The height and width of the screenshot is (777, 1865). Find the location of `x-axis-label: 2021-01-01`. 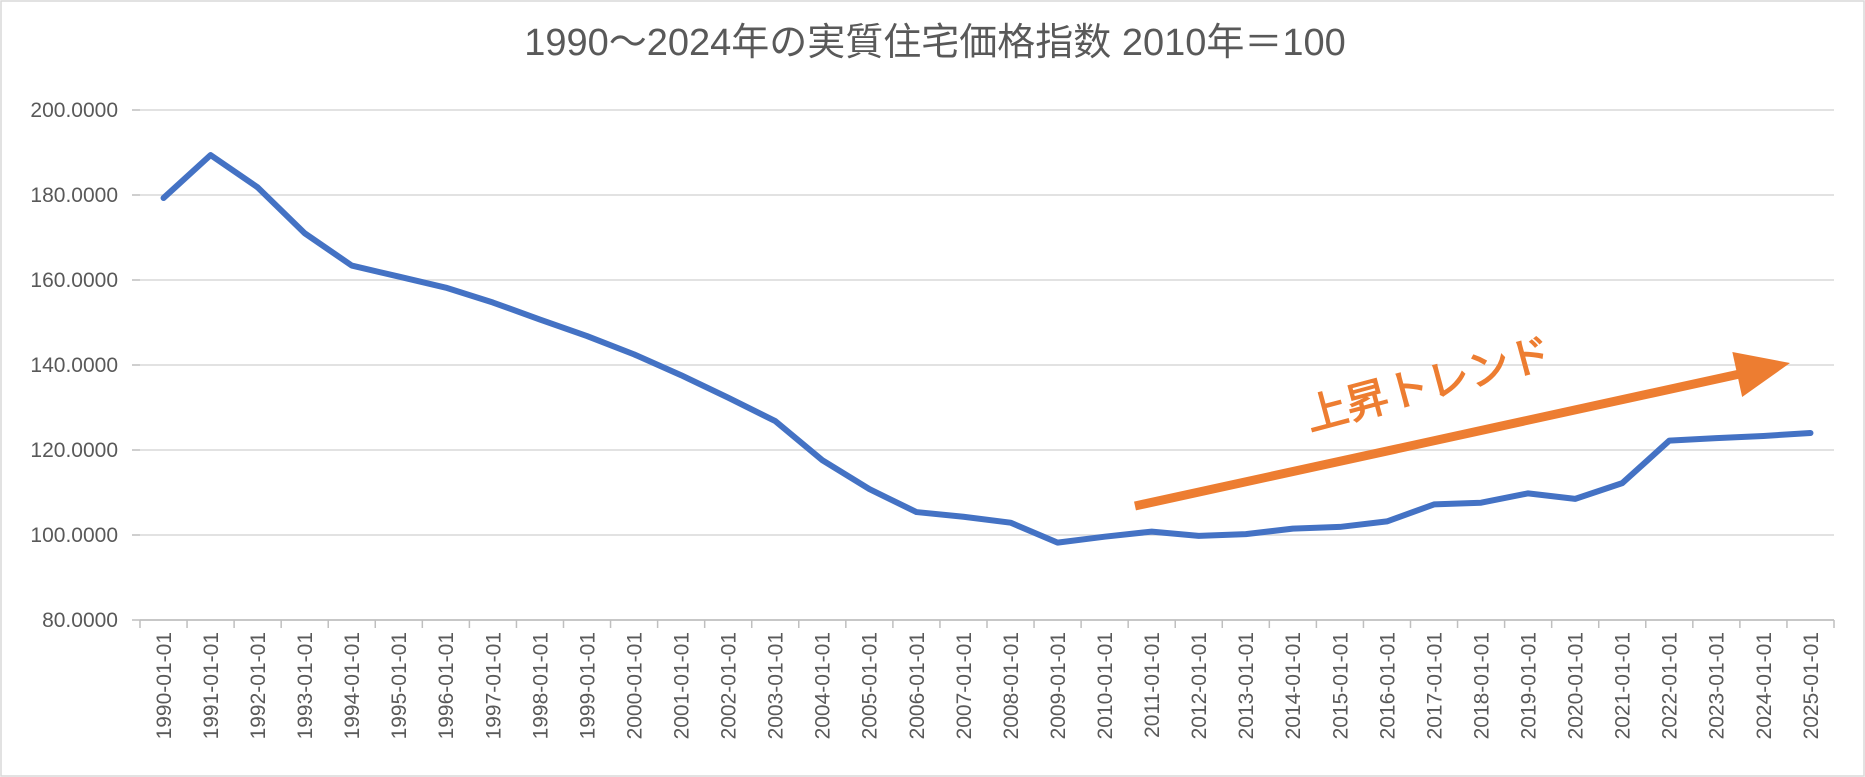

x-axis-label: 2021-01-01 is located at coordinates (1623, 685).